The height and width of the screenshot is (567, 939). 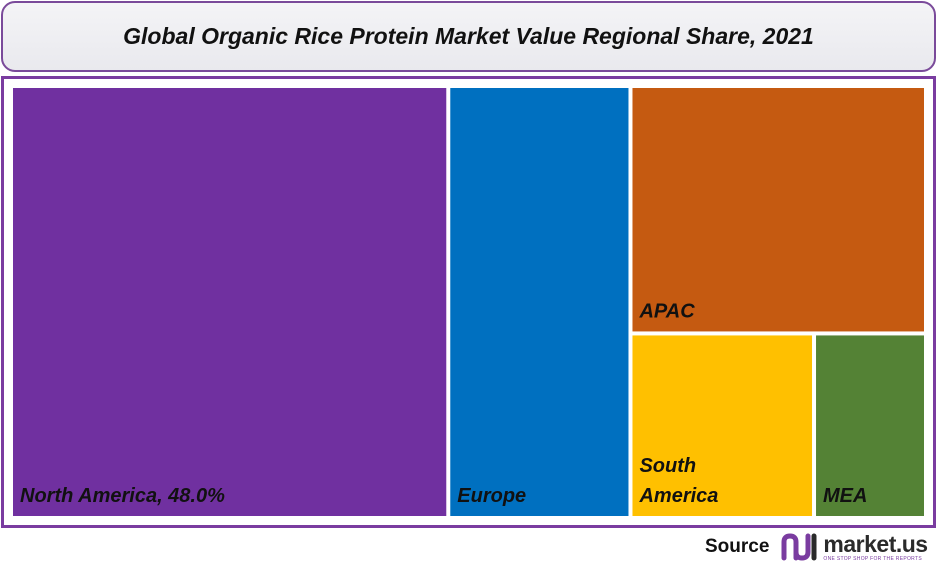 I want to click on treemap-tile-europe, so click(x=539, y=302).